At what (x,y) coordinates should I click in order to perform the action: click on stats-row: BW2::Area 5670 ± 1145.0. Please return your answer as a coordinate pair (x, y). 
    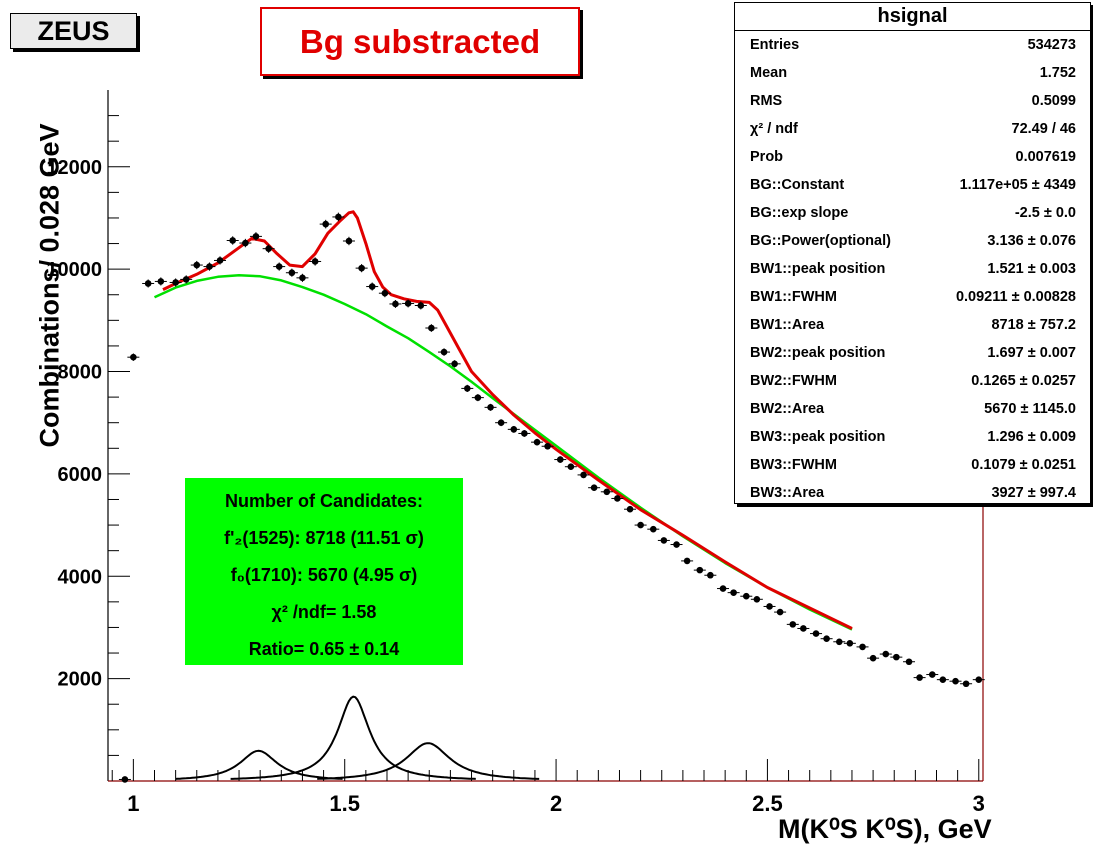
    Looking at the image, I should click on (912, 409).